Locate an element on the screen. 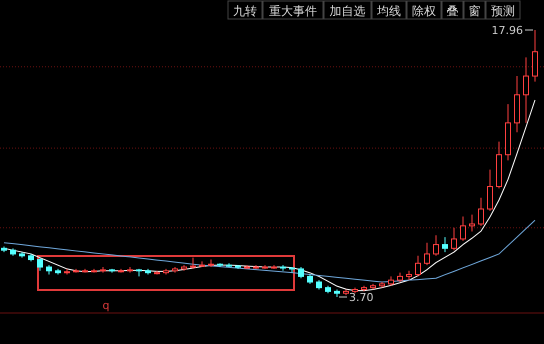  text: 叠 is located at coordinates (452, 11).